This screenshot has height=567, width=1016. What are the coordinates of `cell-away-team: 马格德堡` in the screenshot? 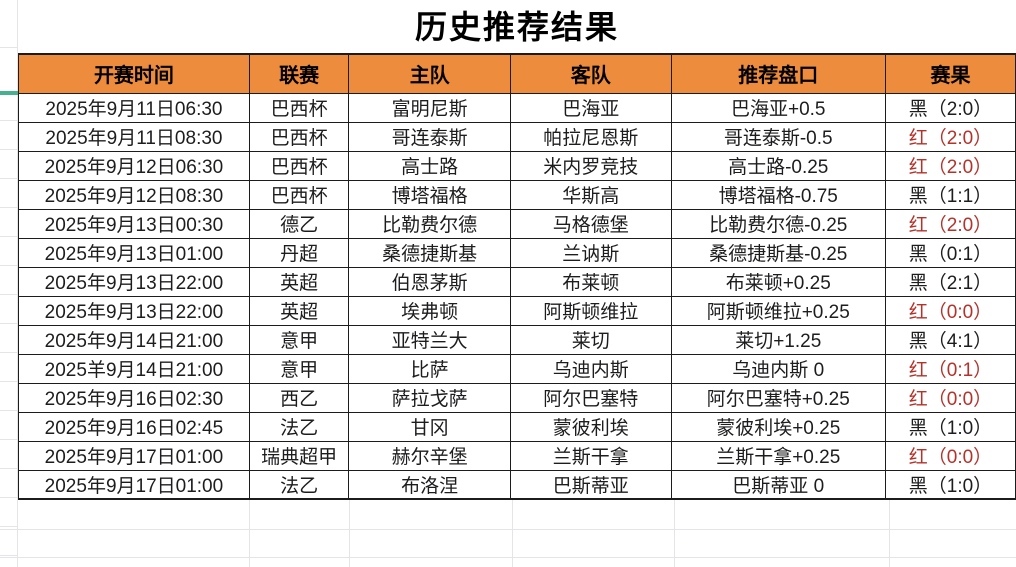 It's located at (590, 223).